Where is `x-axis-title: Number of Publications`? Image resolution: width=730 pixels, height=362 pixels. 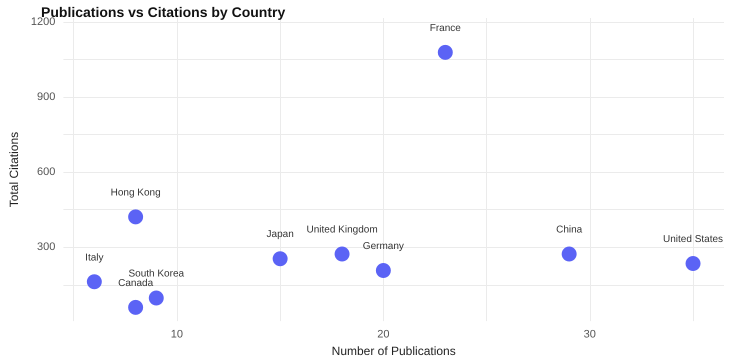
x-axis-title: Number of Publications is located at coordinates (394, 351).